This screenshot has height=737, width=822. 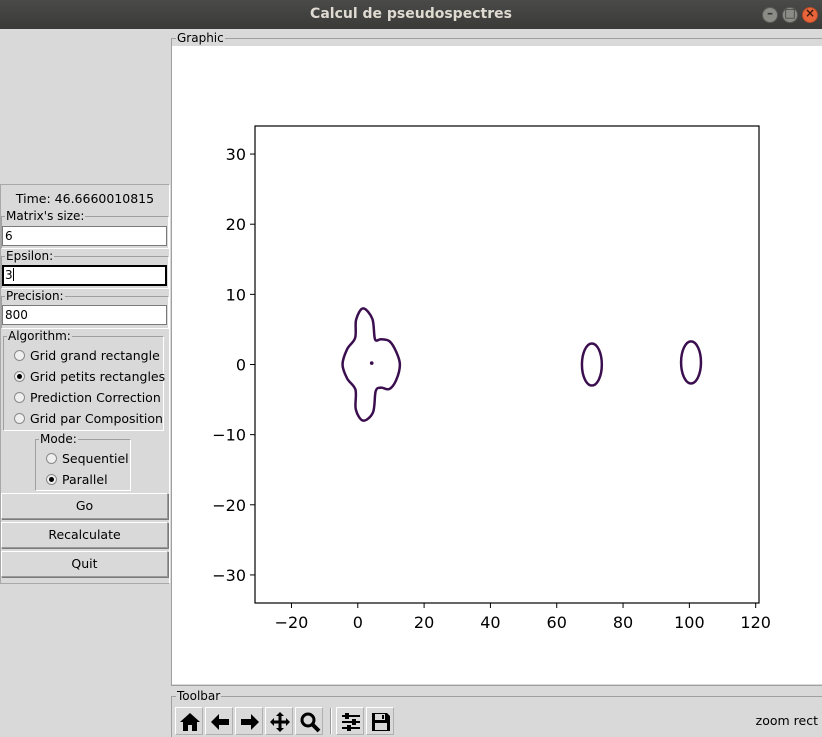 I want to click on minimize-icon: –, so click(x=770, y=13).